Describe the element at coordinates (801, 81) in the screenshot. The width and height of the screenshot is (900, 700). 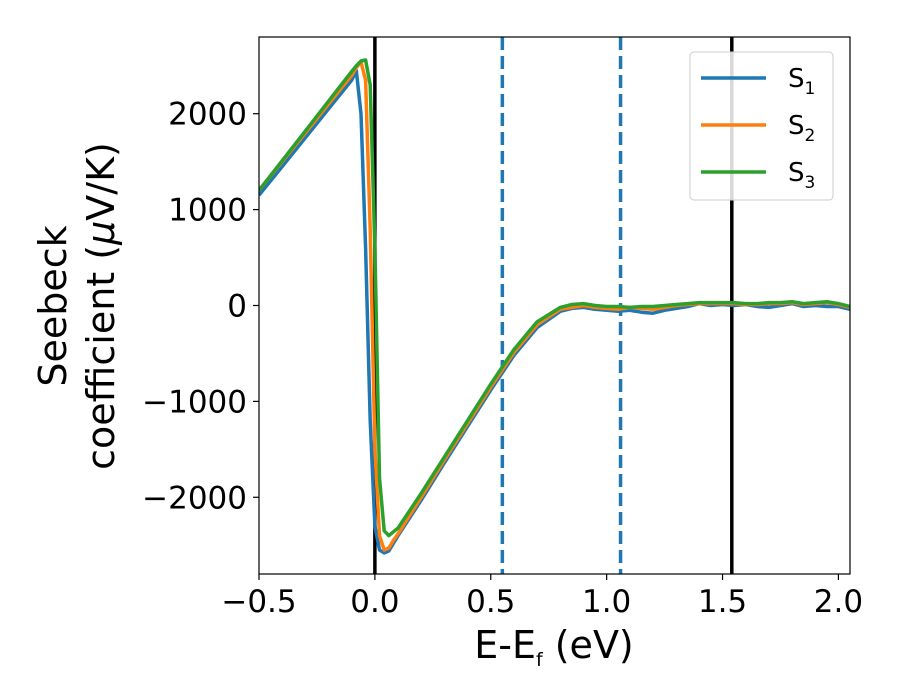
I see `legend-label-s1: S1` at that location.